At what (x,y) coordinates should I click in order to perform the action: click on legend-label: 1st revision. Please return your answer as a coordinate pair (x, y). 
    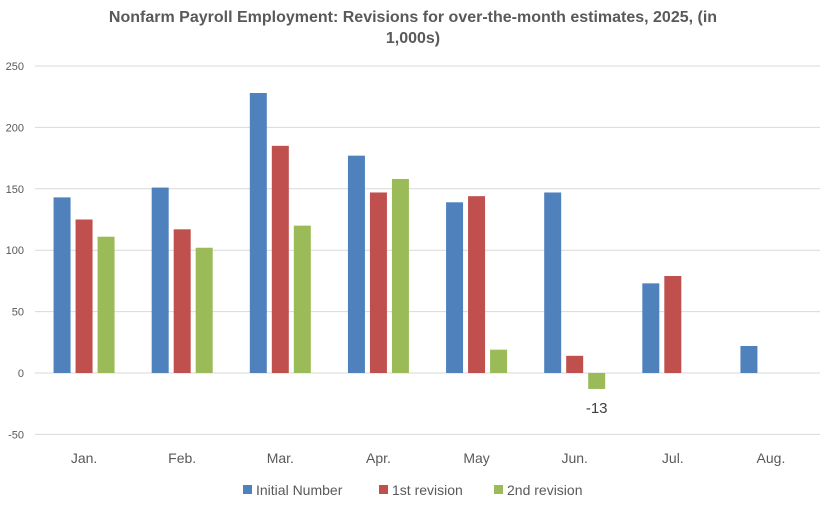
    Looking at the image, I should click on (427, 490).